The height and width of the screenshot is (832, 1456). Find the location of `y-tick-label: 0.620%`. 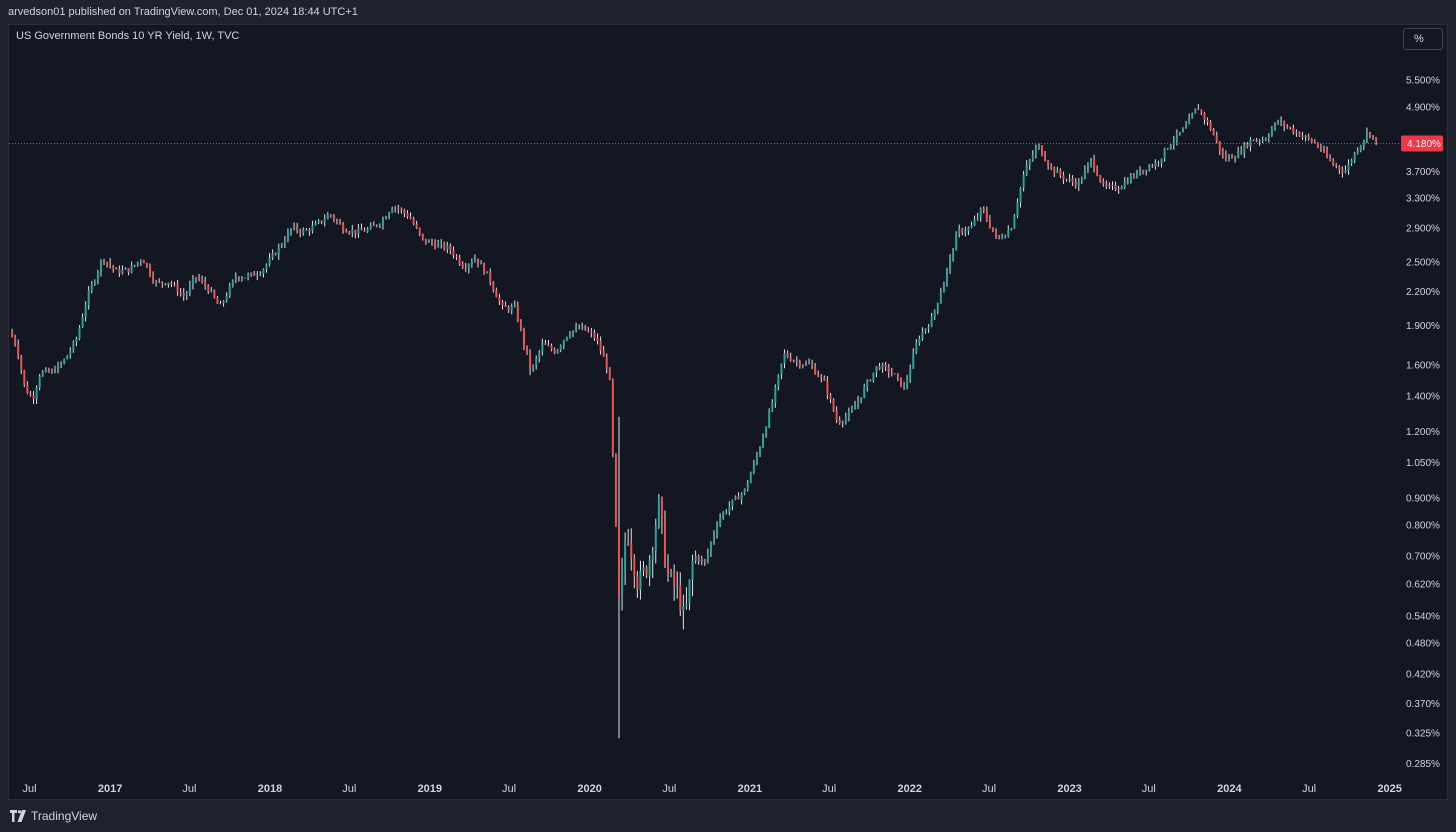

y-tick-label: 0.620% is located at coordinates (1423, 585).